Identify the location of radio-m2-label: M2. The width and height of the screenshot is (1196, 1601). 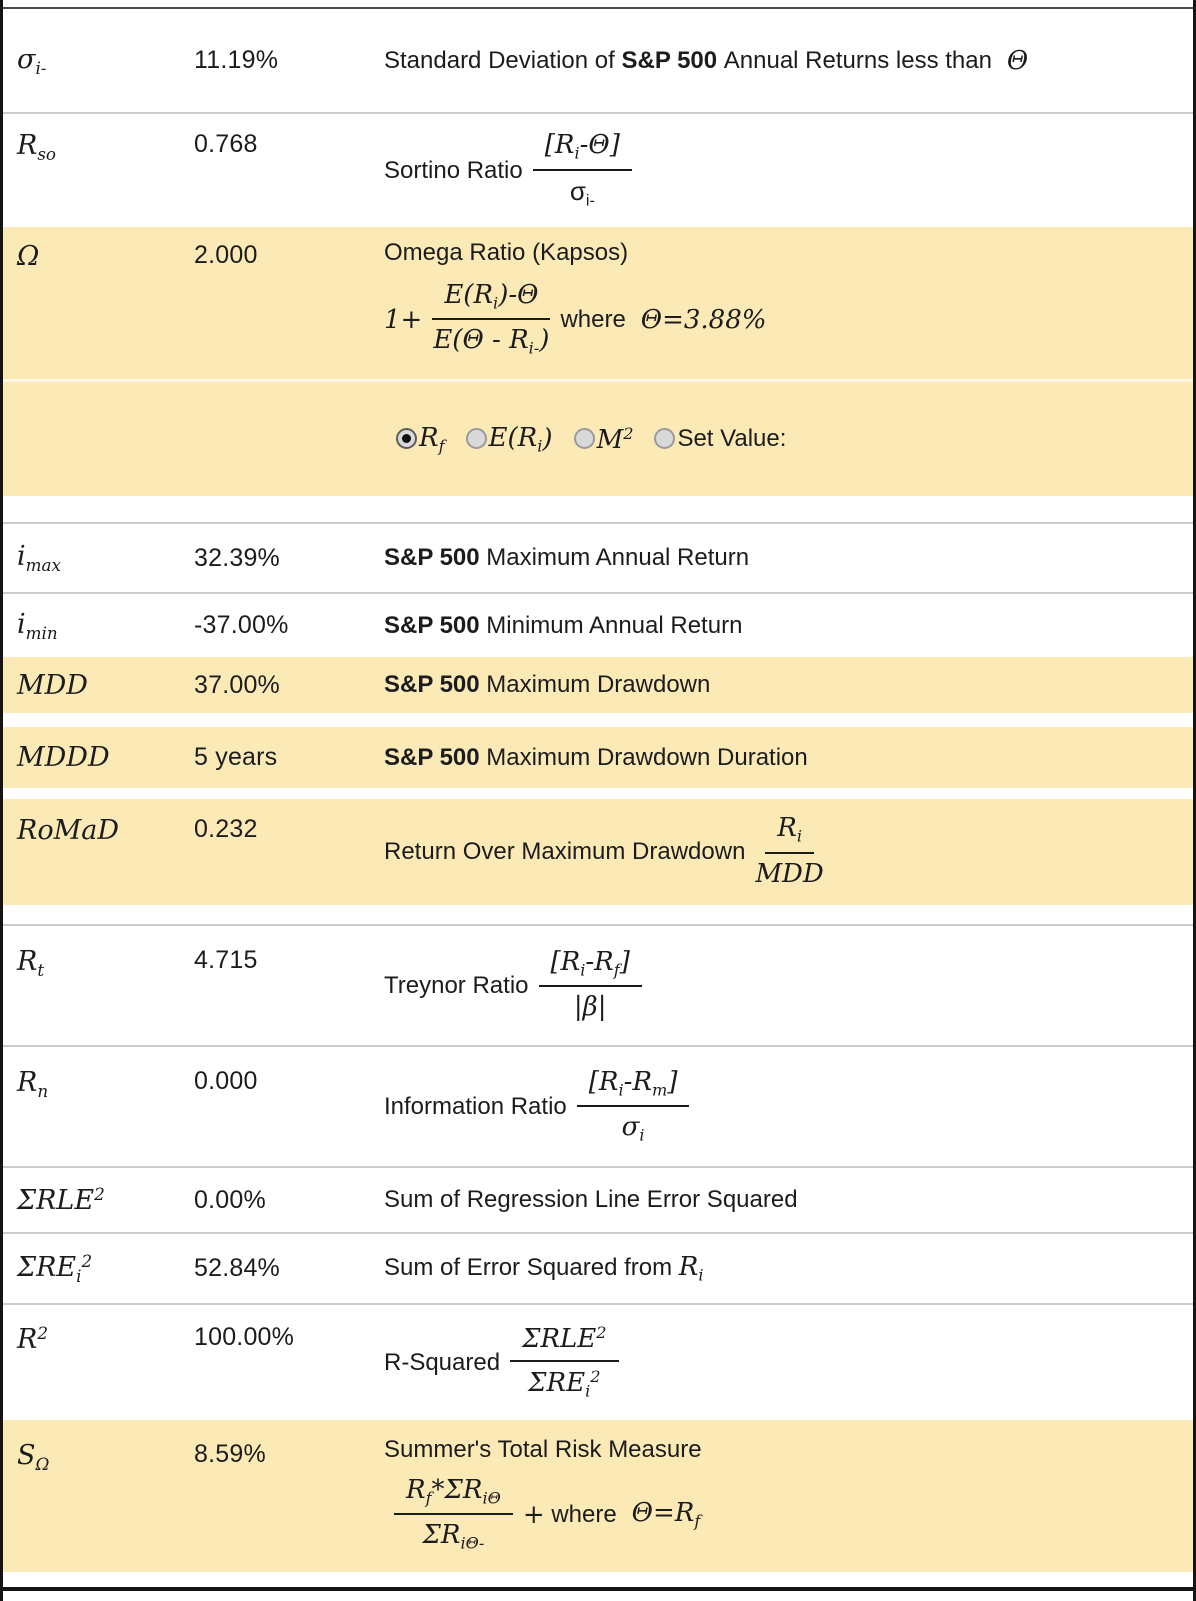
(615, 439).